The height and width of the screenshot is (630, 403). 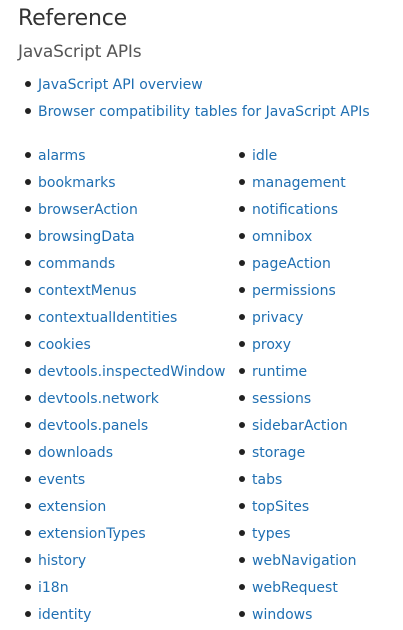 I want to click on list-item: devtools.network, so click(x=112, y=397).